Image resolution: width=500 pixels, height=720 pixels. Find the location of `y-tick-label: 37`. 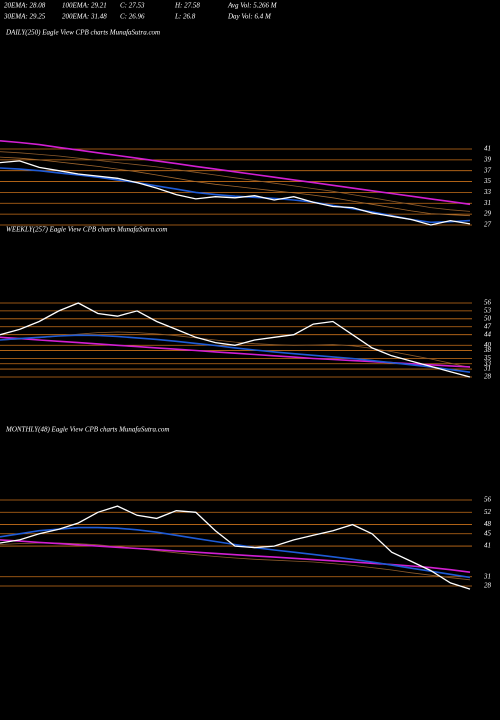

y-tick-label: 37 is located at coordinates (487, 170).